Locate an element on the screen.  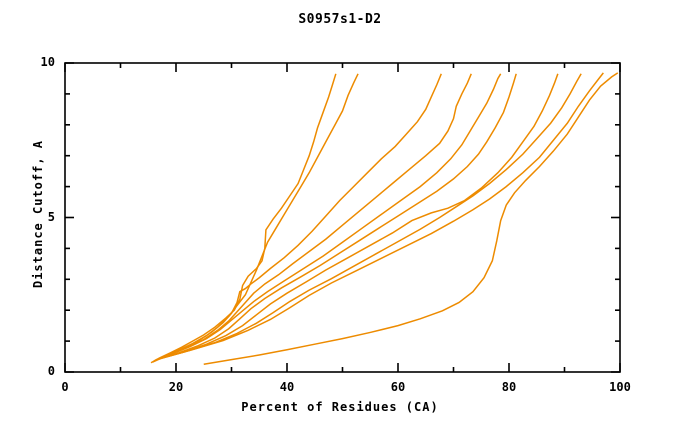
x-axis-label: Percent of Residues (CA) is located at coordinates (340, 407).